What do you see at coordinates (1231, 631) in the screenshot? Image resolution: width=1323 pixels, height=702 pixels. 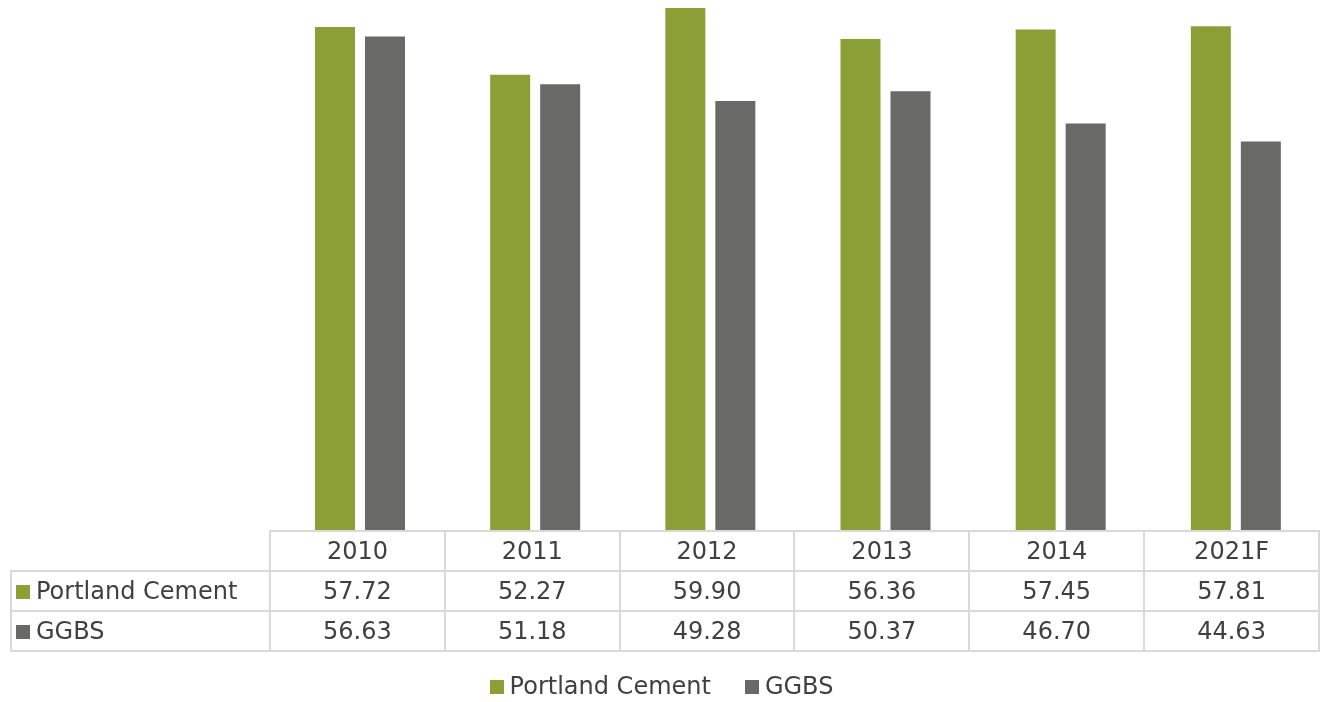 I see `data-label: 44.63` at bounding box center [1231, 631].